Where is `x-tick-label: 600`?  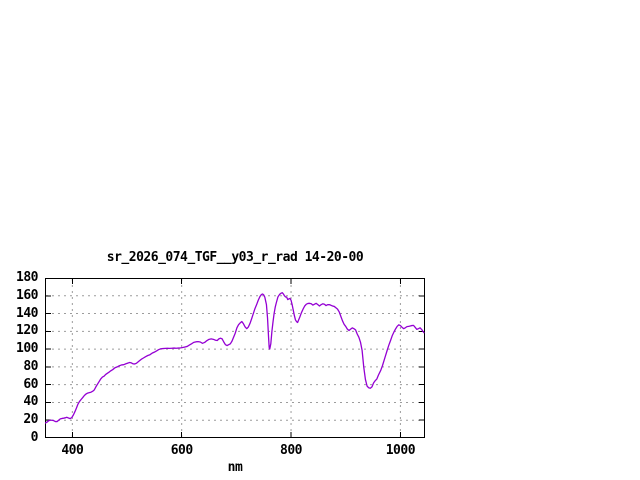
x-tick-label: 600 is located at coordinates (181, 450).